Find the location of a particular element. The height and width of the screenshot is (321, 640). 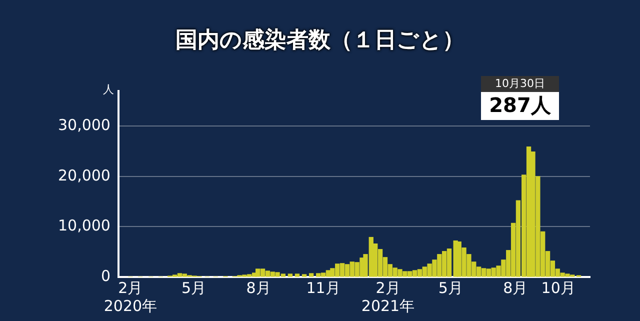

y-tick-label: 10,000 is located at coordinates (84, 225).